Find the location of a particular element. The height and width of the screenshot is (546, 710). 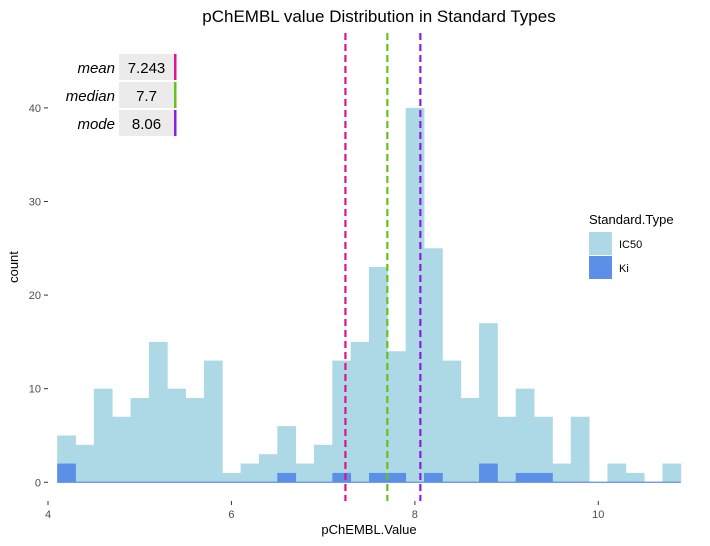

legend-label-ic50: IC50 is located at coordinates (630, 245).